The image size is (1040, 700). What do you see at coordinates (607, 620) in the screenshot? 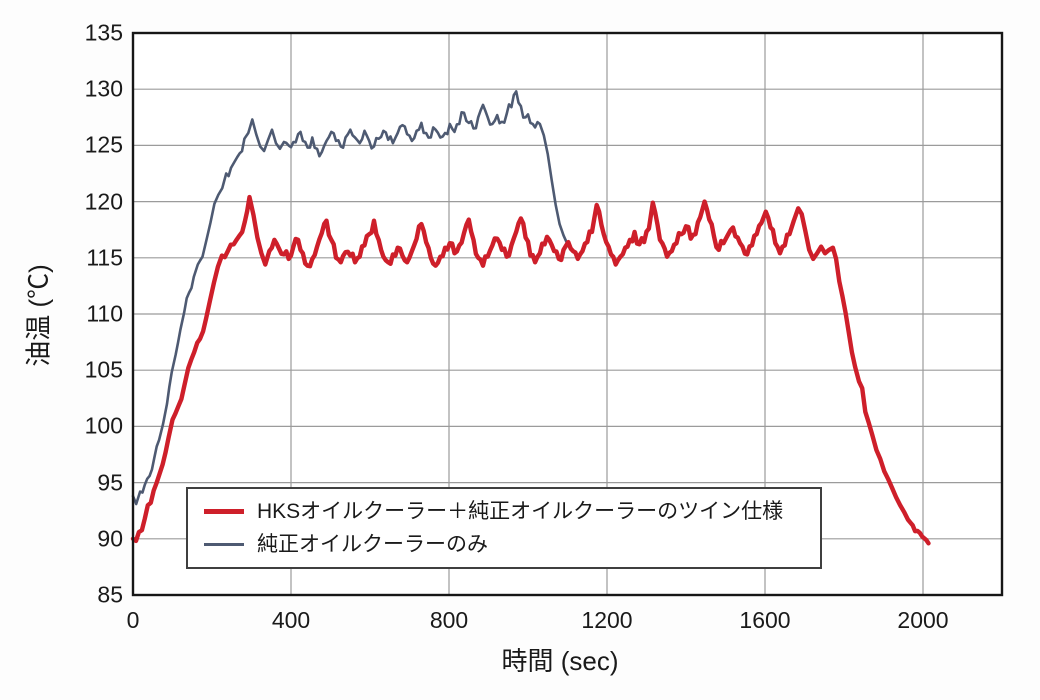
I see `x-tick-label: 1200` at bounding box center [607, 620].